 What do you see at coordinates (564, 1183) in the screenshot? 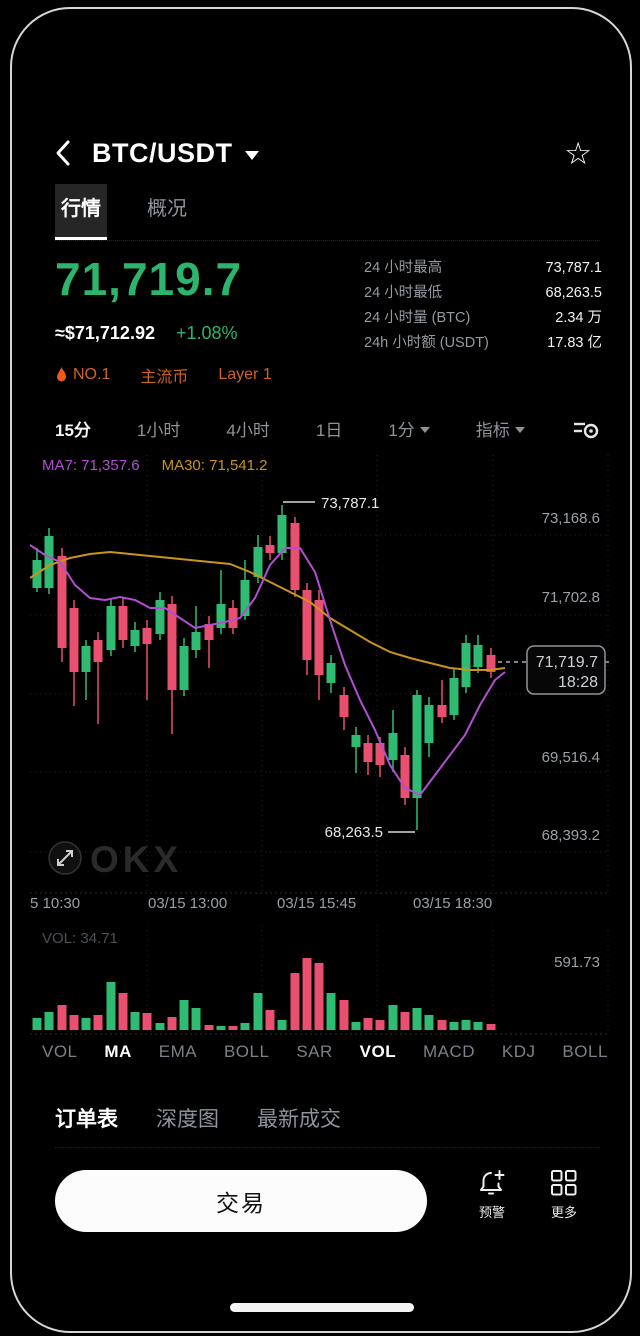
I see `grid-more-icon` at bounding box center [564, 1183].